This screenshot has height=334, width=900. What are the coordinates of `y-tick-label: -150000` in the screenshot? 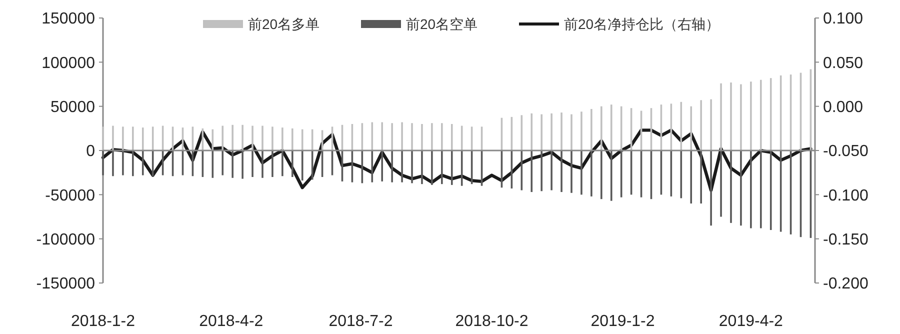 It's located at (66, 284).